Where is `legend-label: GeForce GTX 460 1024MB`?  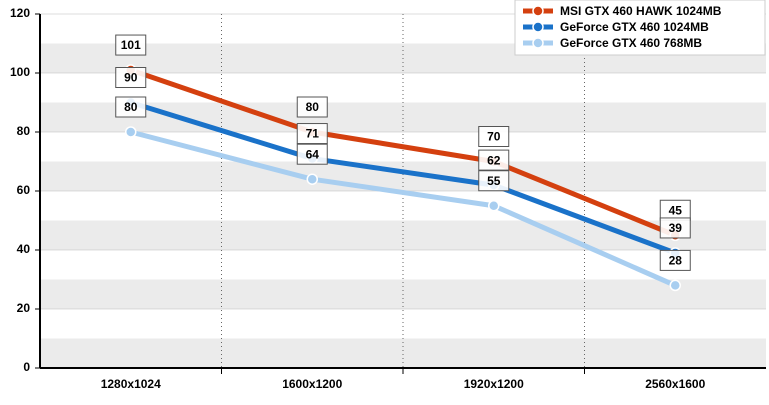 legend-label: GeForce GTX 460 1024MB is located at coordinates (634, 27).